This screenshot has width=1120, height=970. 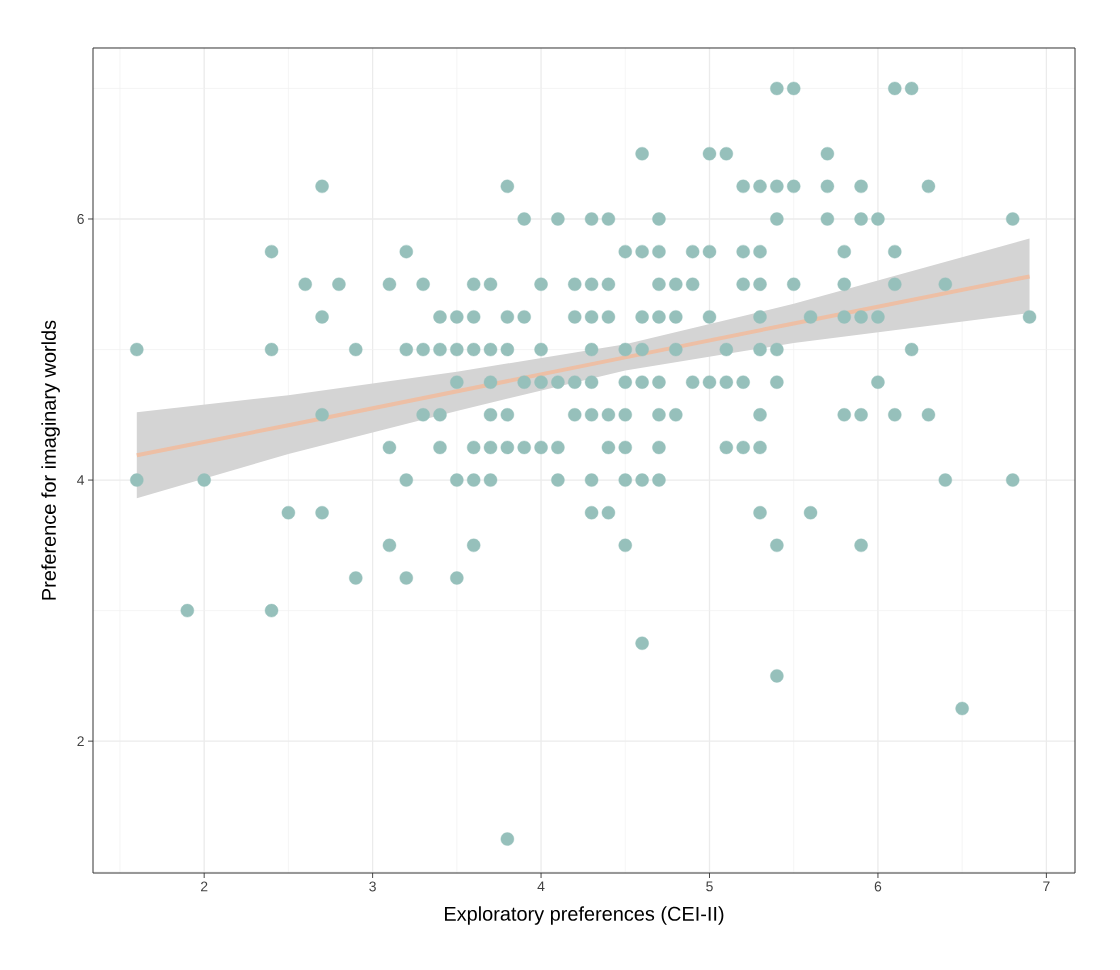 What do you see at coordinates (80, 741) in the screenshot?
I see `y-tick-label: 2` at bounding box center [80, 741].